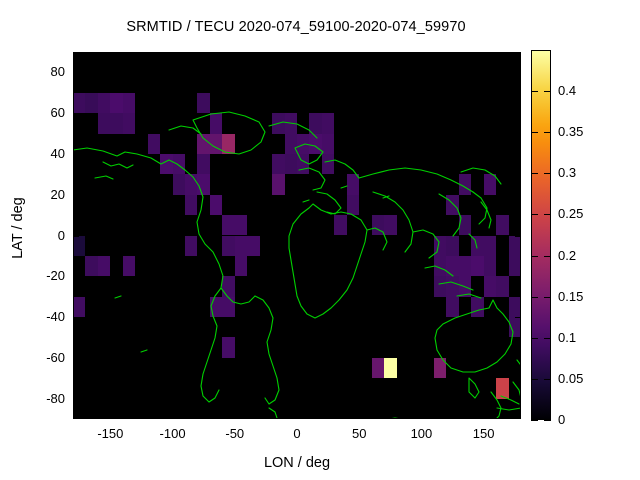 This screenshot has height=480, width=640. I want to click on x-axis-tick-label: 50, so click(359, 433).